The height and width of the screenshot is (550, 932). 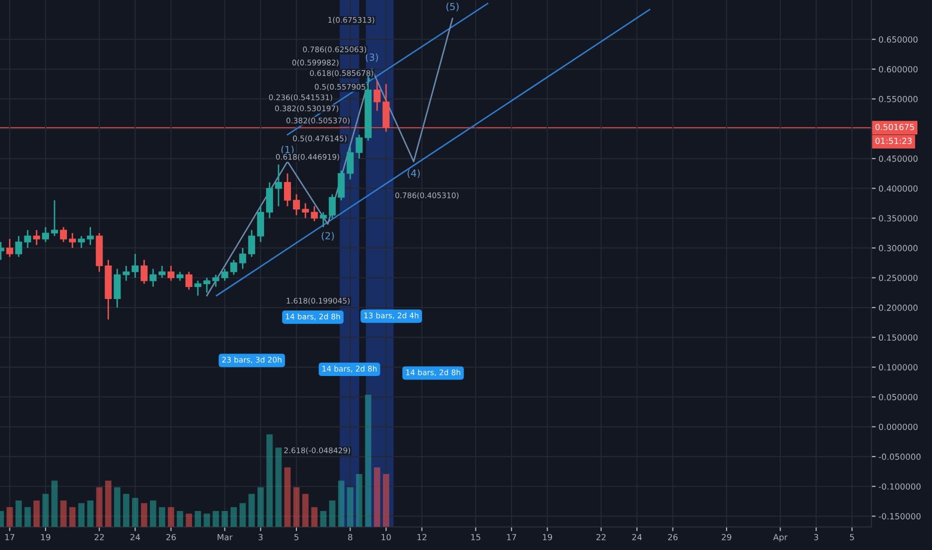 I want to click on y-tick-label: -0.100000, so click(x=899, y=486).